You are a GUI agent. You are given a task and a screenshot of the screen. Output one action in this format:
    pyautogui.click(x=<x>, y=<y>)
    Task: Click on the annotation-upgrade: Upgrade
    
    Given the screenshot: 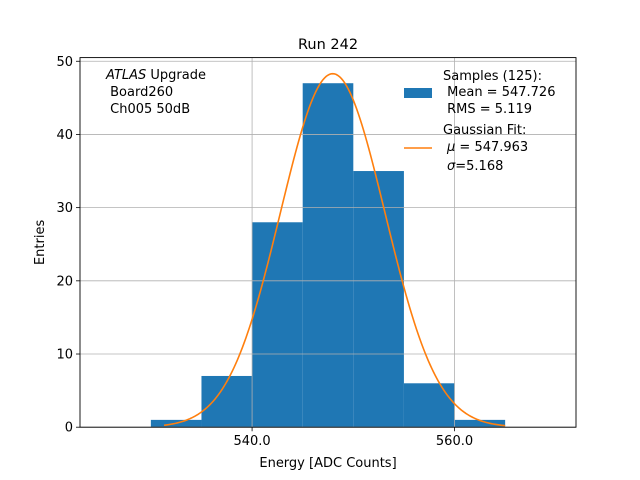 What is the action you would take?
    pyautogui.click(x=176, y=75)
    